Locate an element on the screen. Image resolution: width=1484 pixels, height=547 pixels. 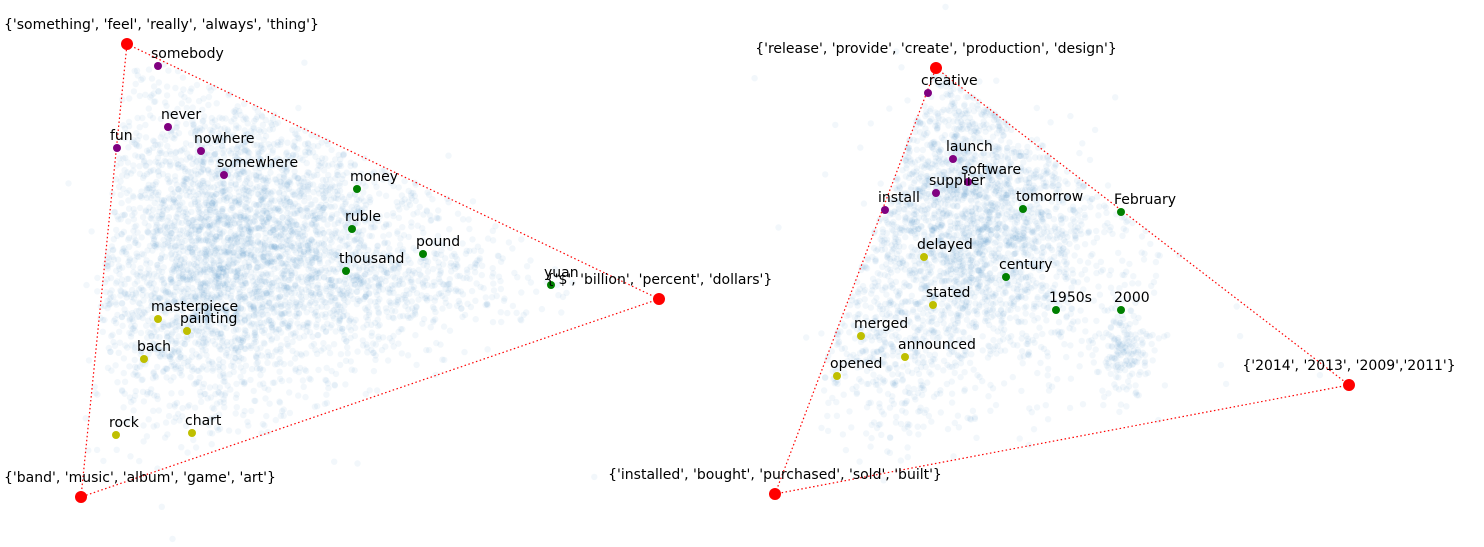
word-label: never is located at coordinates (181, 115).